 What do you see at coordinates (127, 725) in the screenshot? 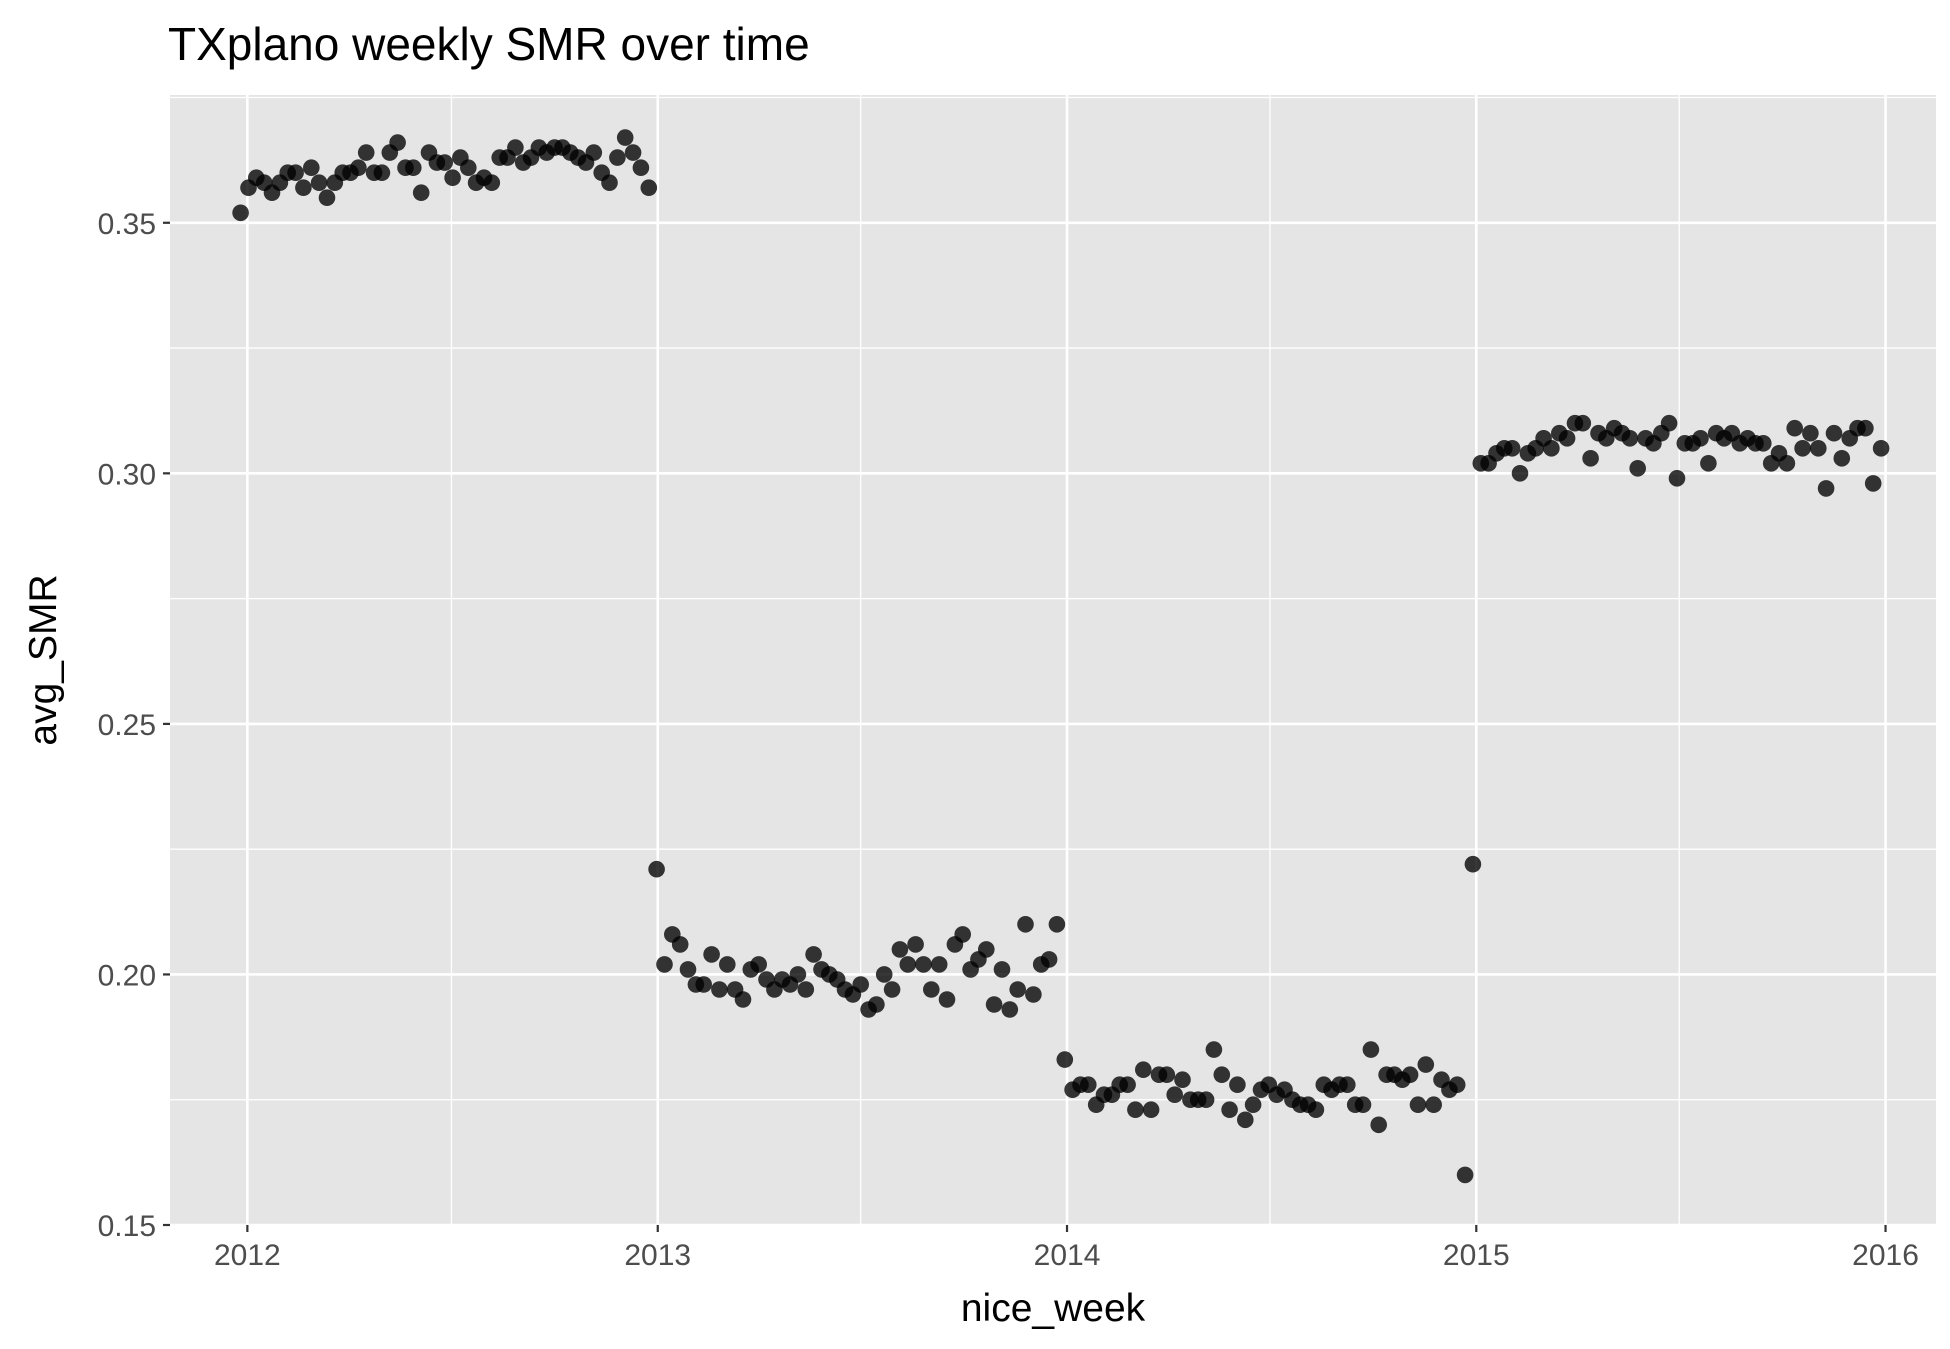
I see `y-tick-label: 0.25` at bounding box center [127, 725].